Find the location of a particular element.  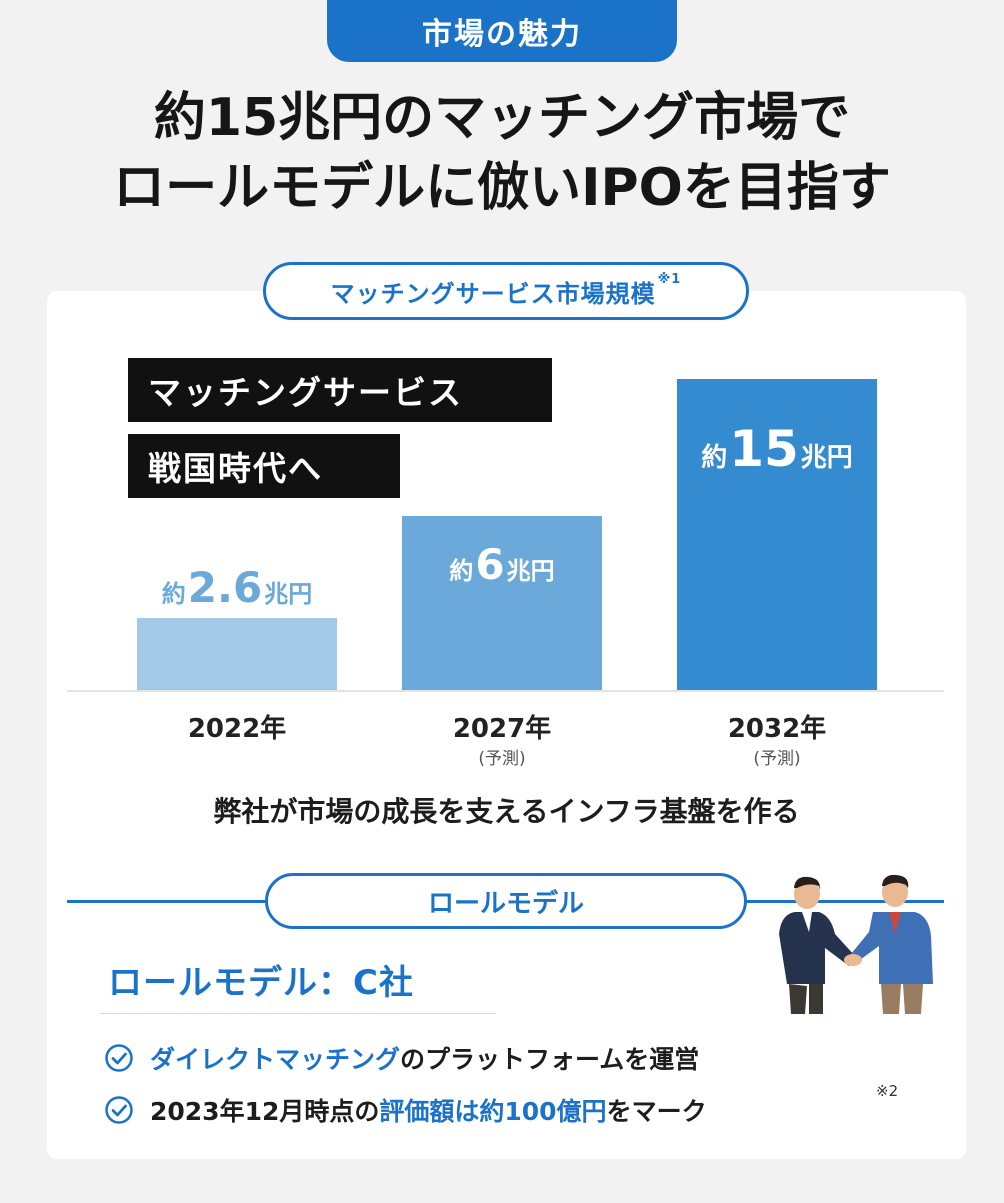

point-item-1: ダイレクトマッチング のプラットフォームを運営 is located at coordinates (401, 1058).